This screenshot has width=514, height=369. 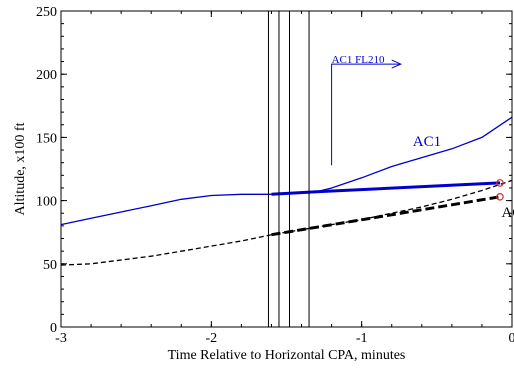 I want to click on y-tick-label: 50, so click(x=50, y=265).